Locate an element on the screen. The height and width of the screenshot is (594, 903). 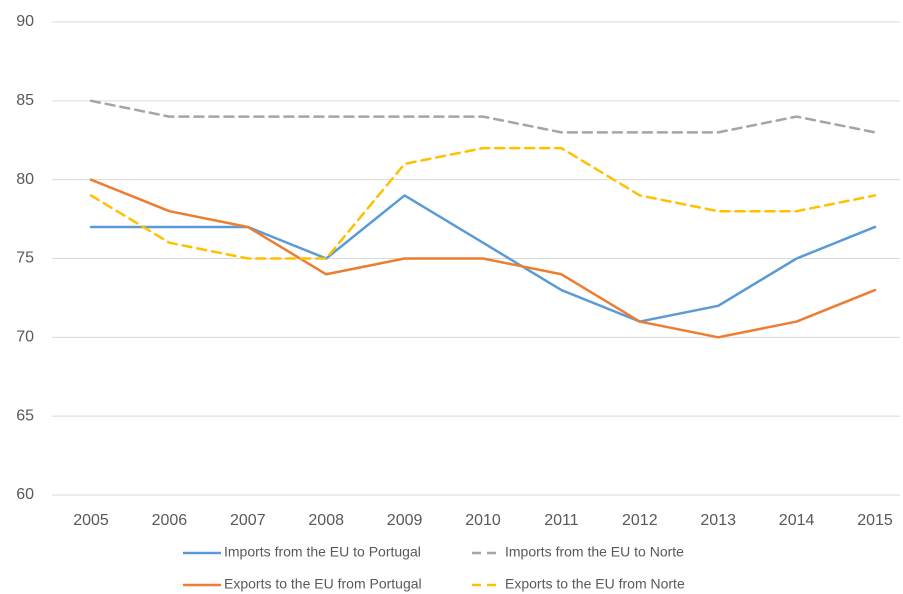
y-tick-label: 65 is located at coordinates (25, 415).